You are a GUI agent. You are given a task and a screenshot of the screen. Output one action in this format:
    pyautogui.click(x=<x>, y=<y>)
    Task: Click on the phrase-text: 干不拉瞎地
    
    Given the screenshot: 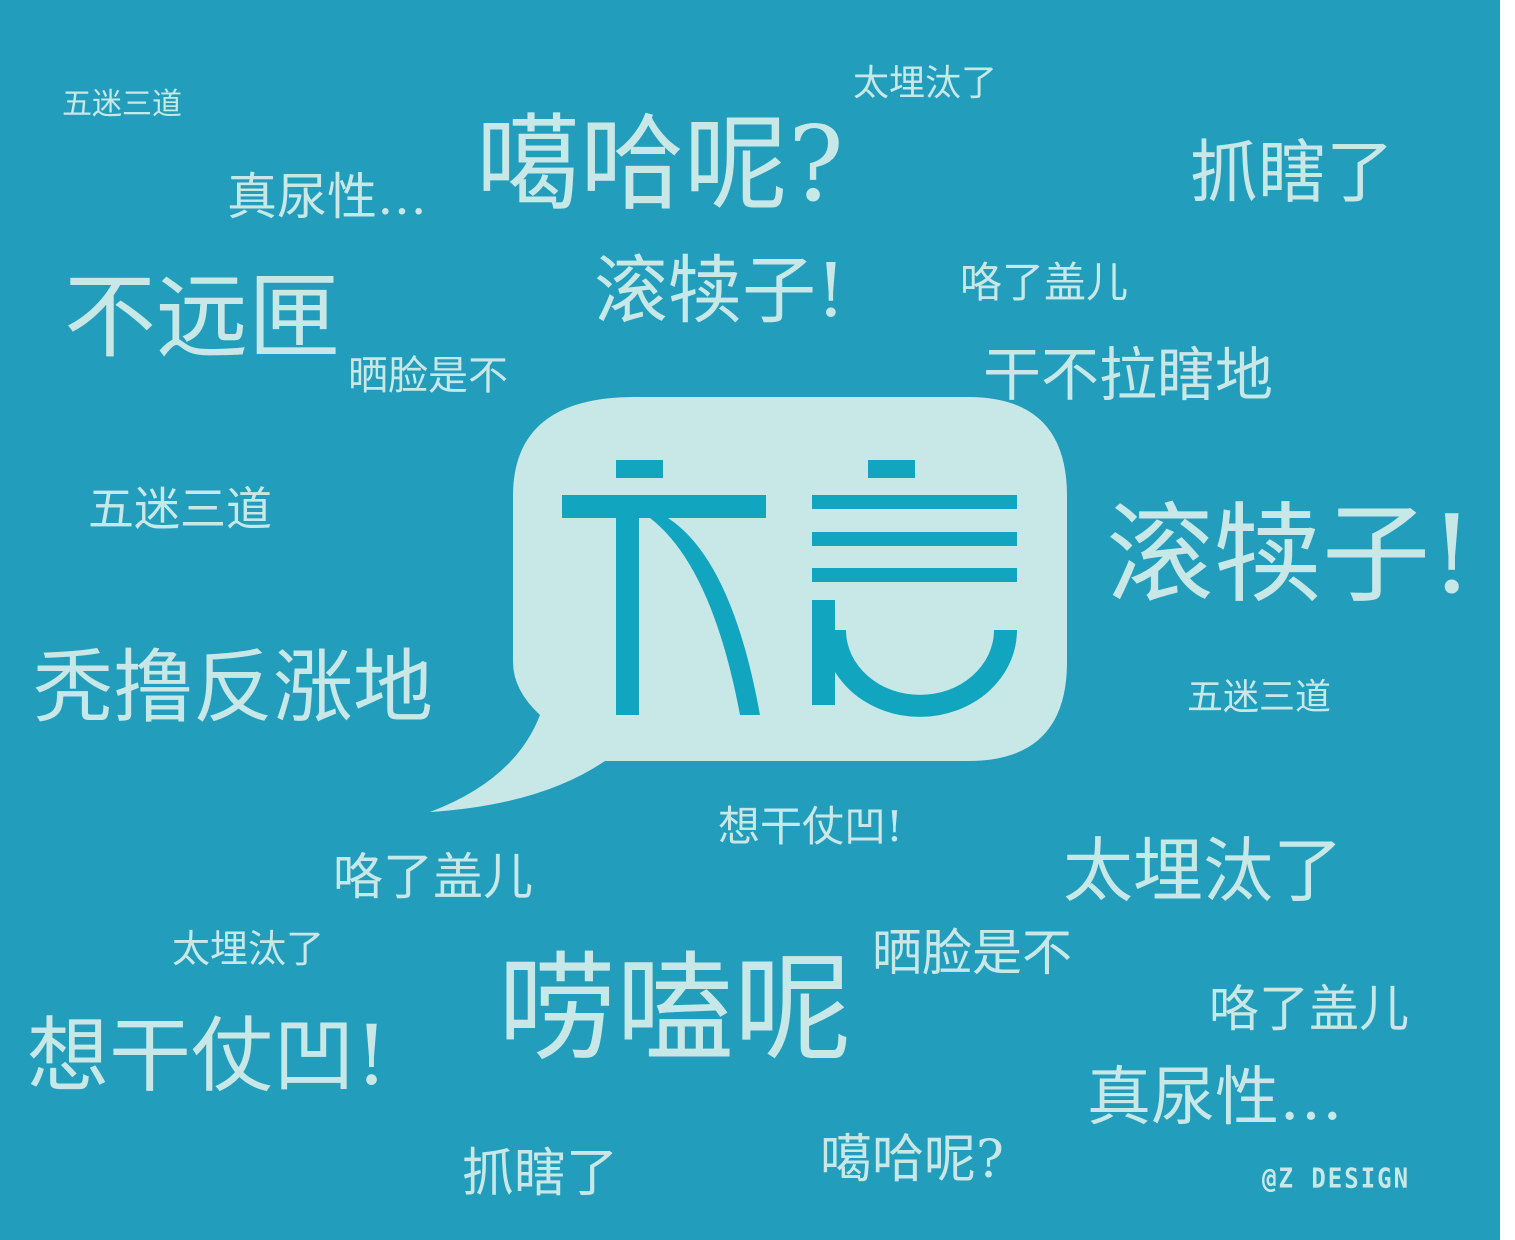 What is the action you would take?
    pyautogui.click(x=1128, y=375)
    